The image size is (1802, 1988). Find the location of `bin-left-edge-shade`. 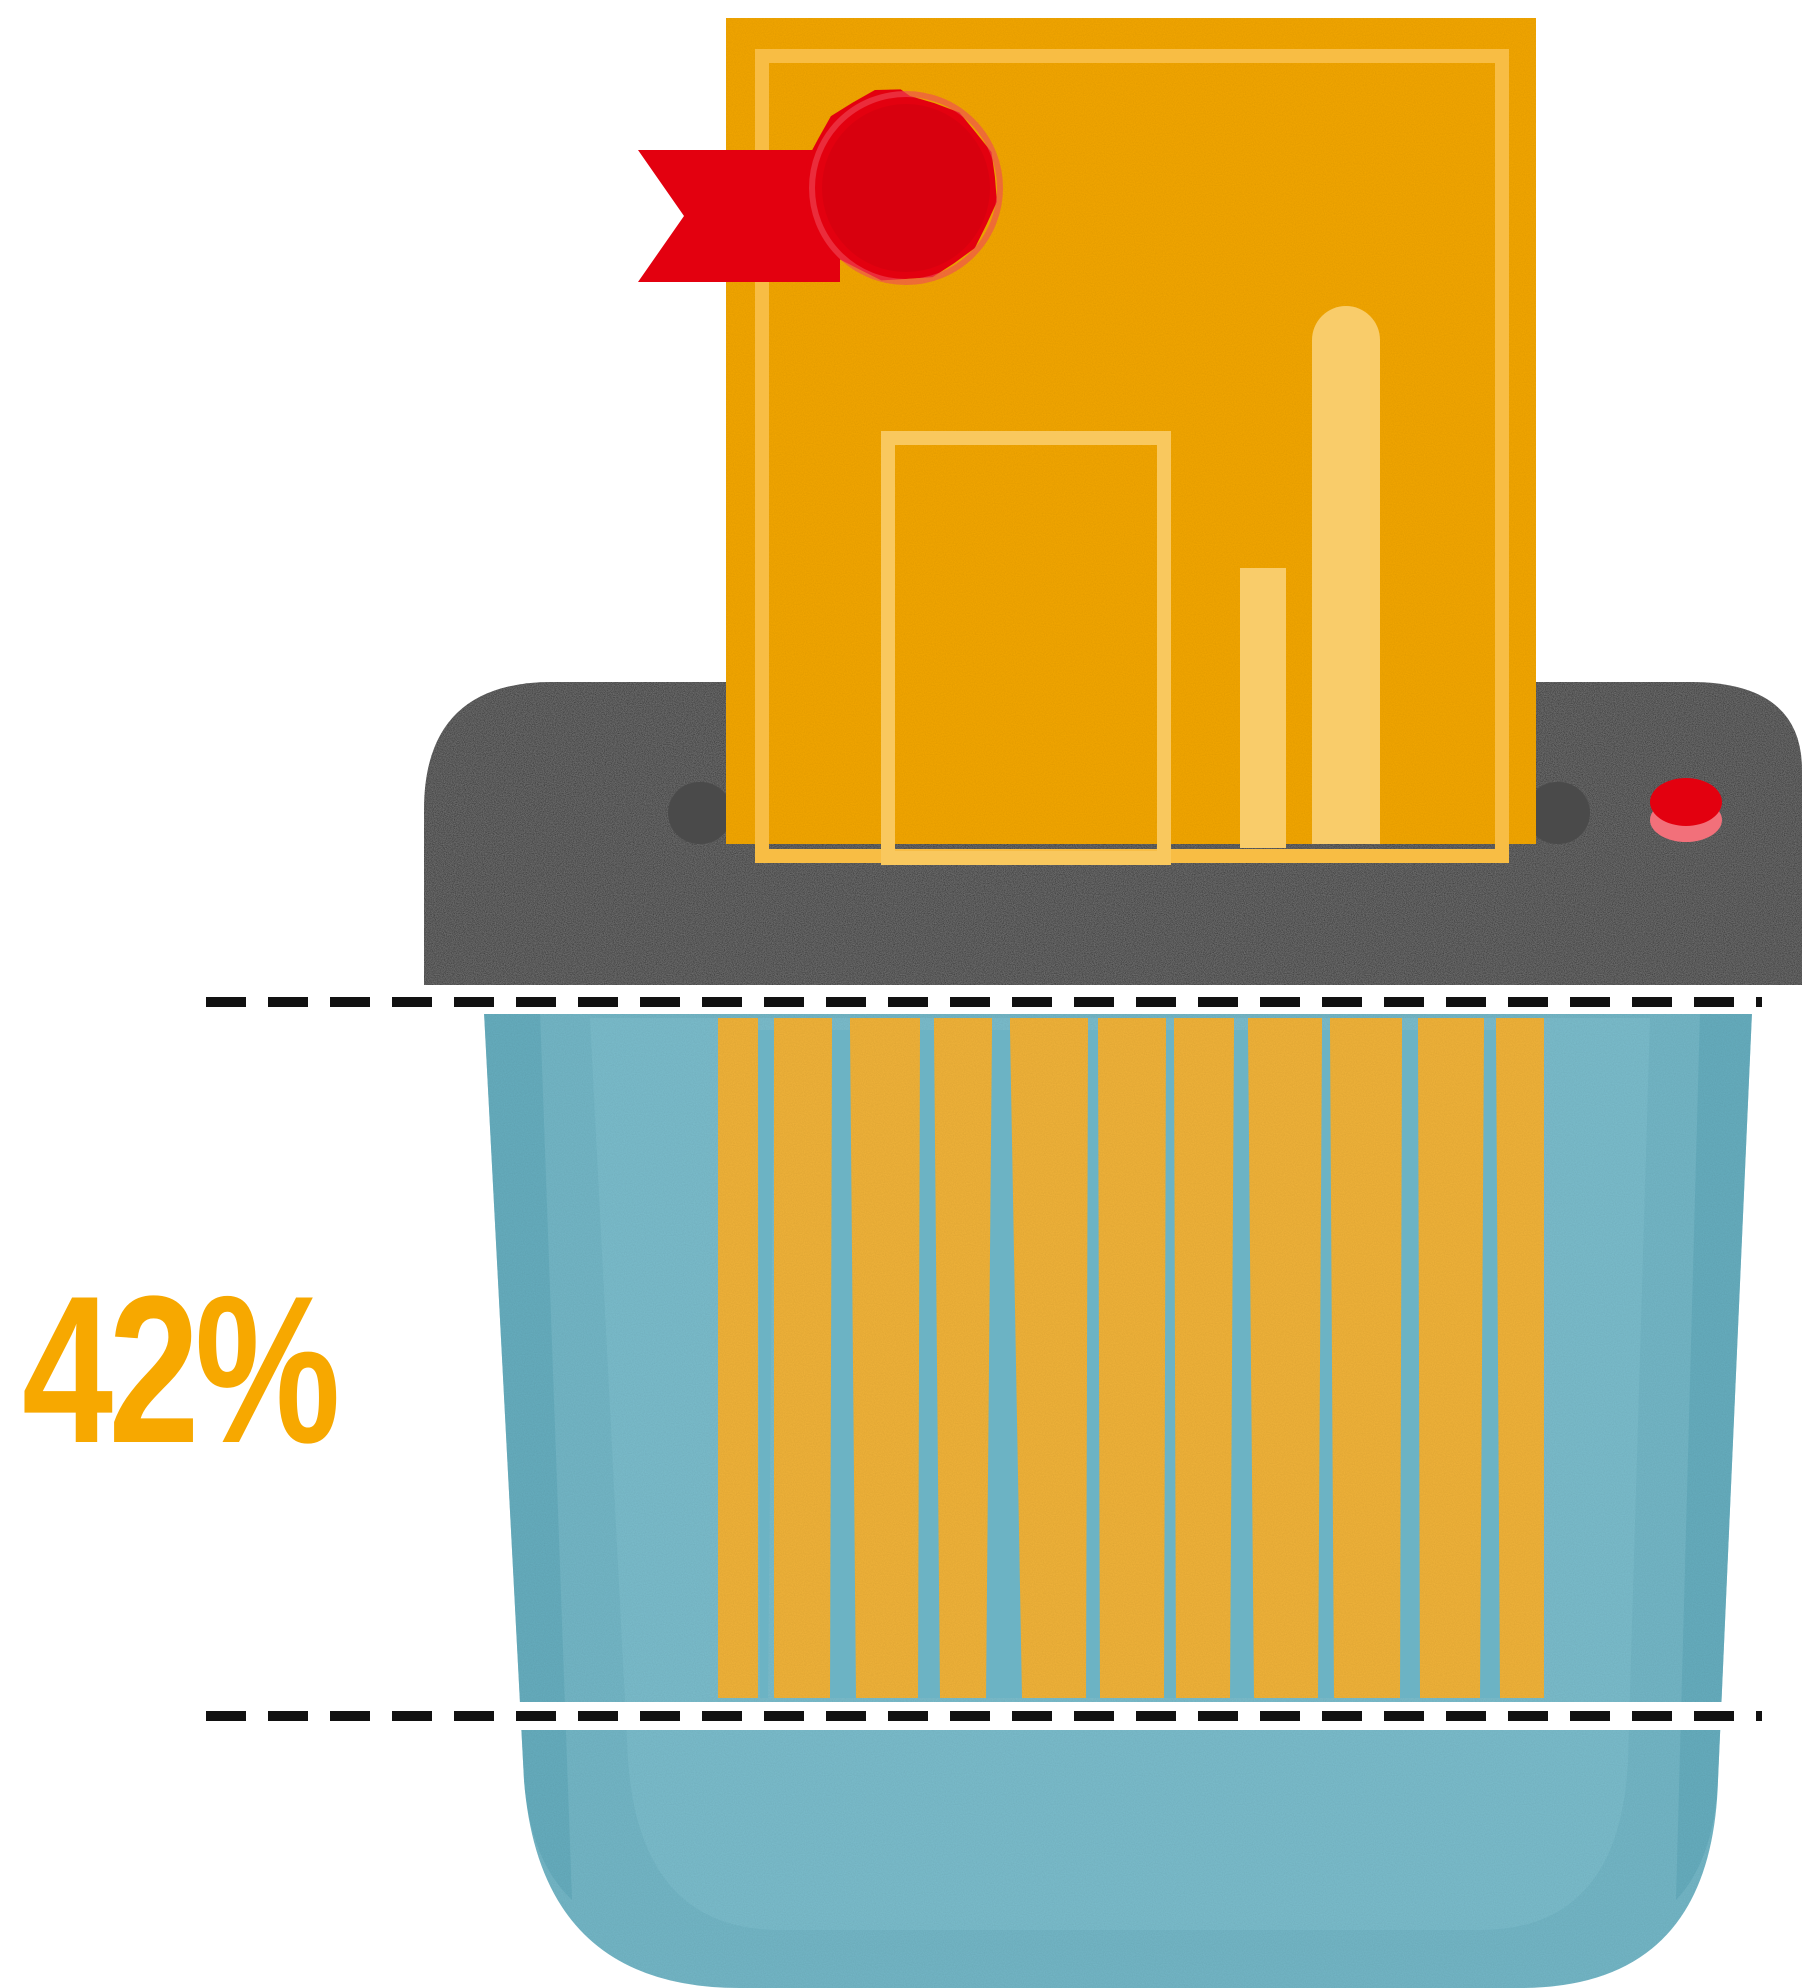

bin-left-edge-shade is located at coordinates (528, 1456).